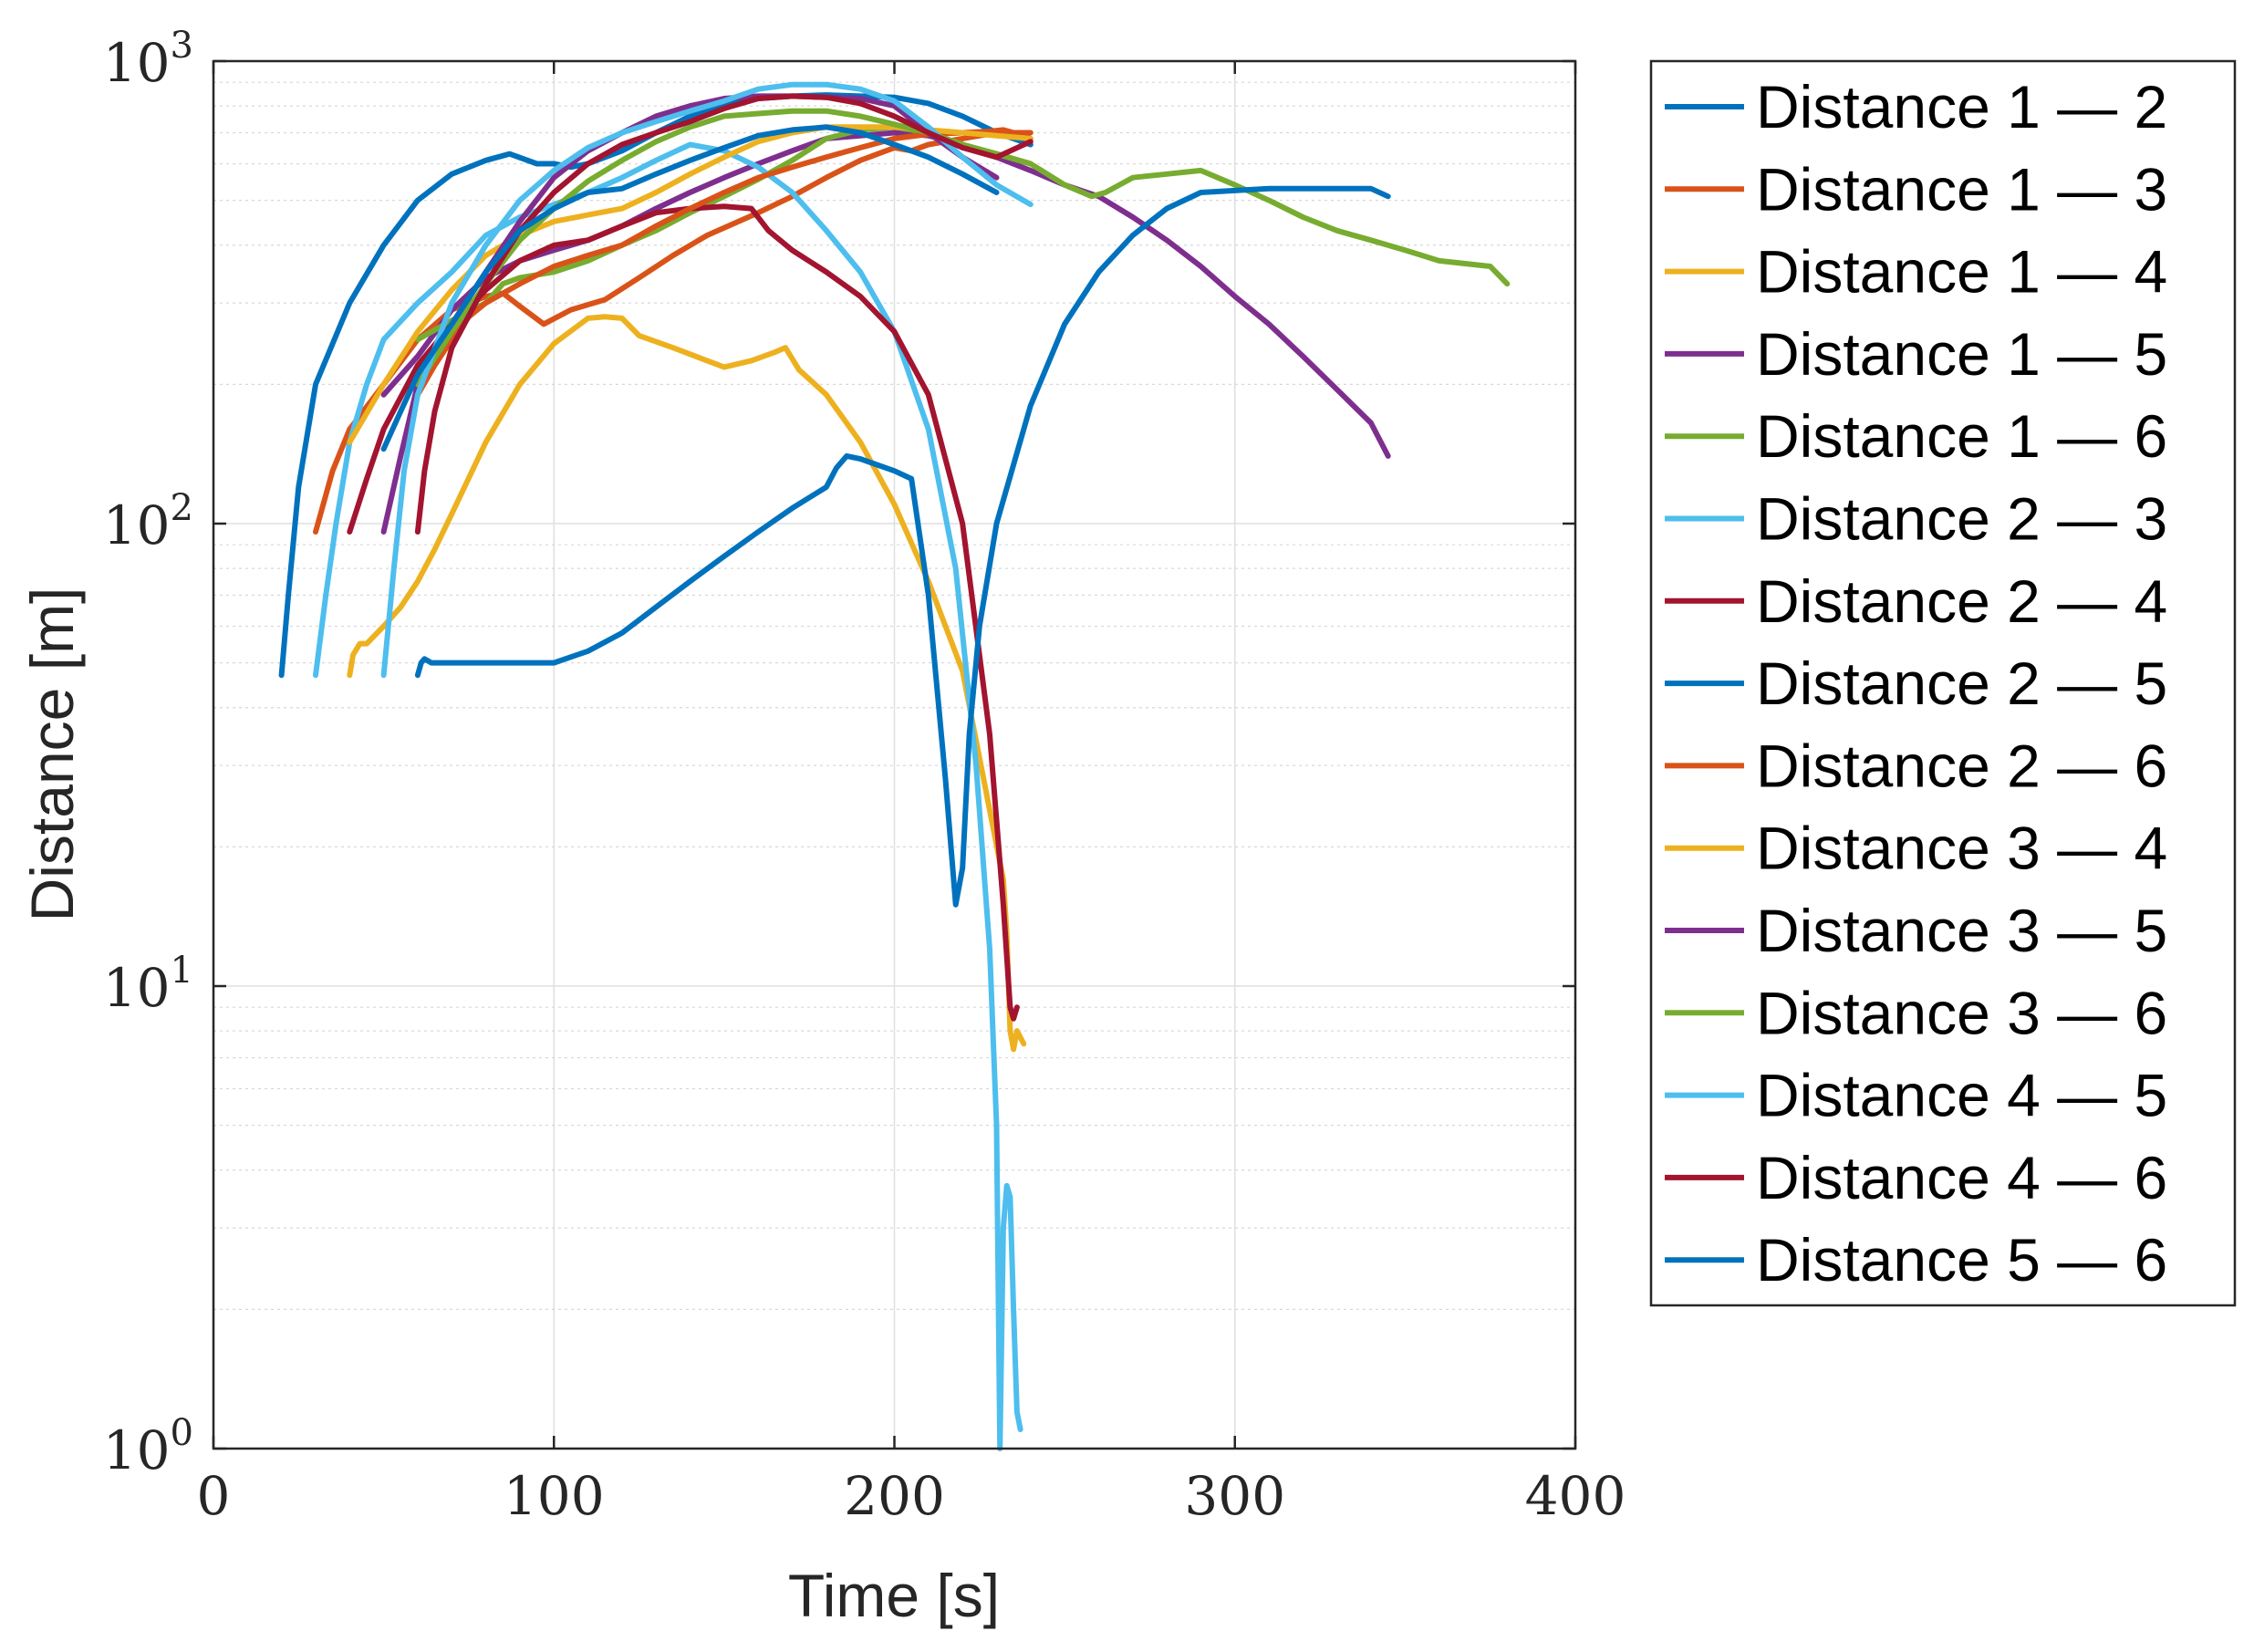 The image size is (2254, 1652). What do you see at coordinates (148, 521) in the screenshot?
I see `y-tick-label: 10²` at bounding box center [148, 521].